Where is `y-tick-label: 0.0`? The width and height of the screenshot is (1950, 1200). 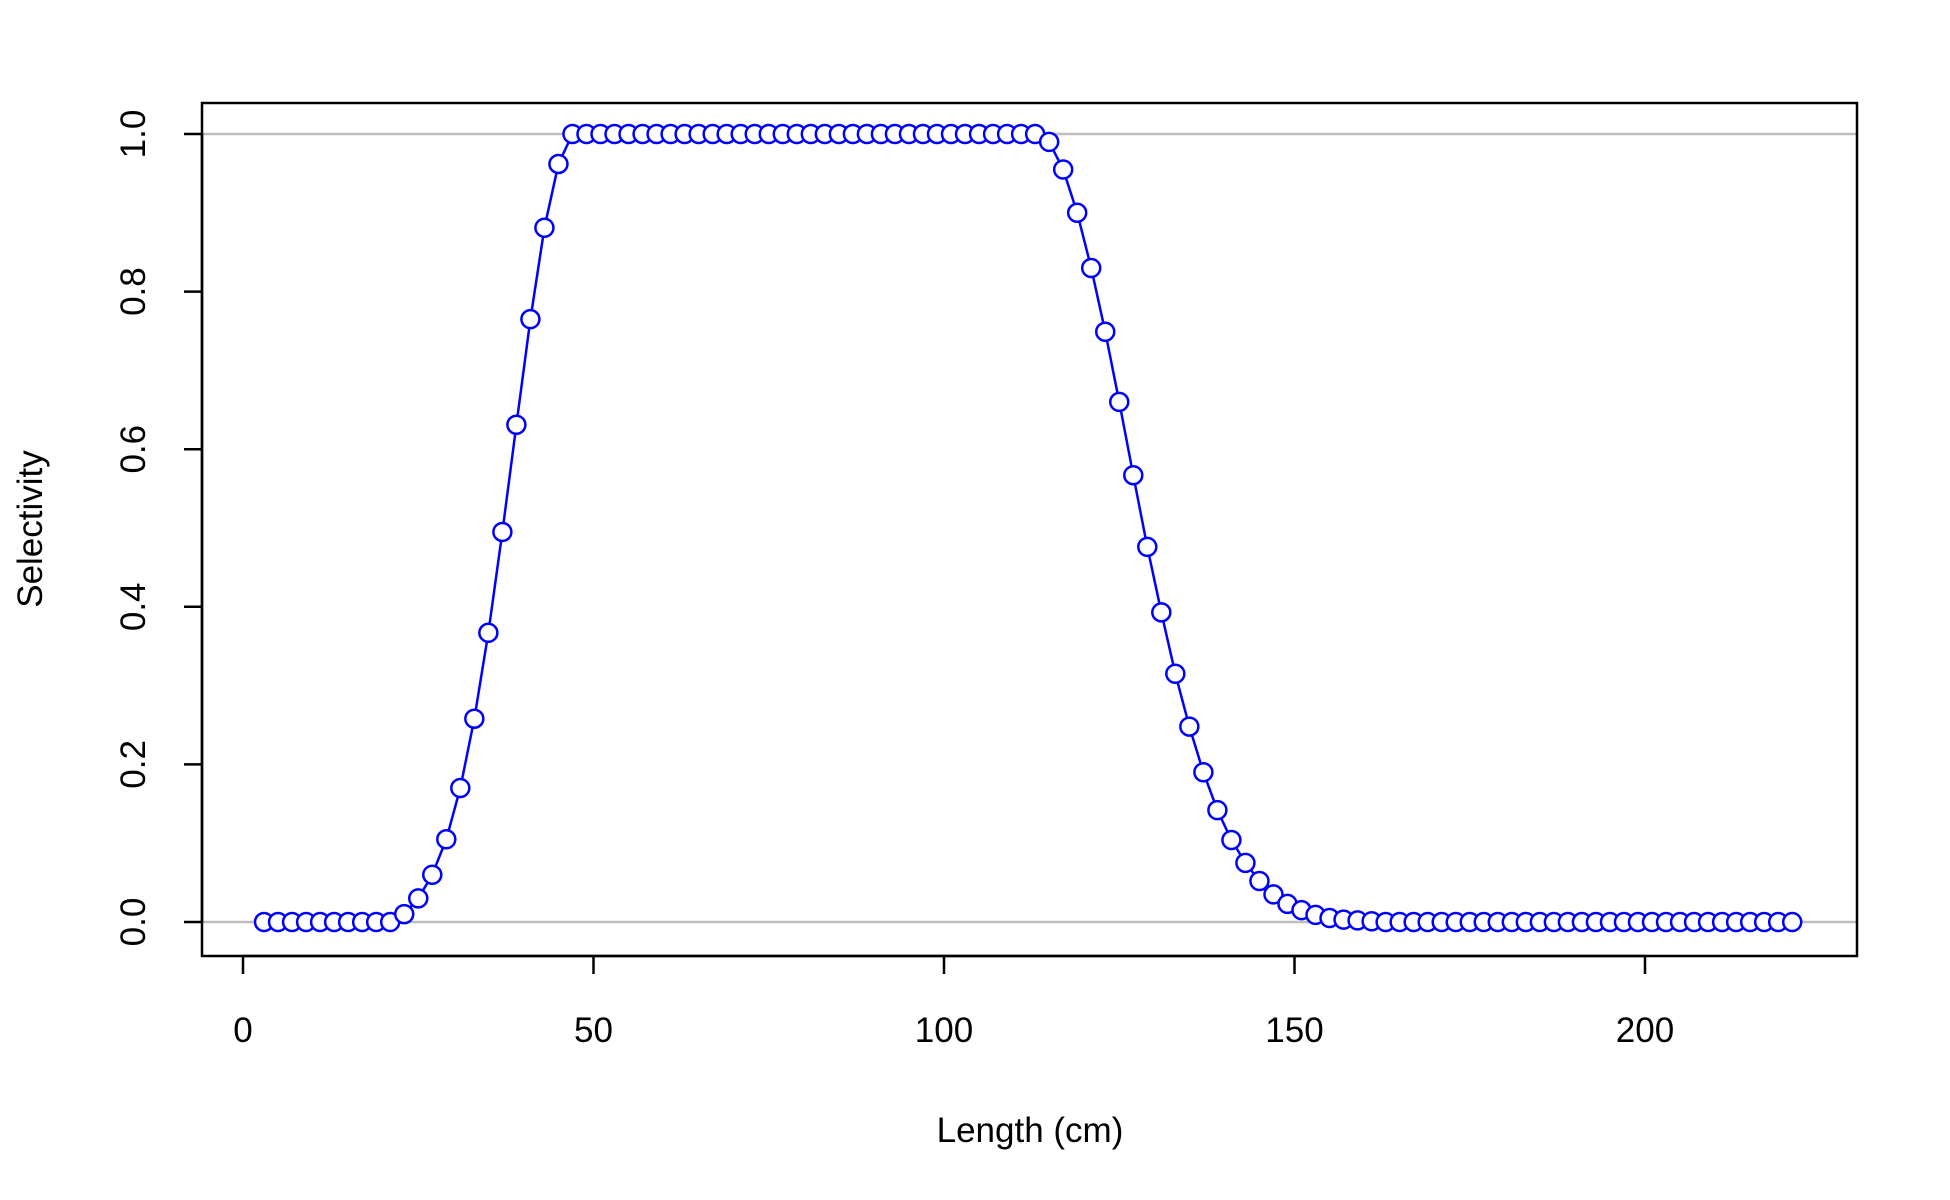 y-tick-label: 0.0 is located at coordinates (133, 922).